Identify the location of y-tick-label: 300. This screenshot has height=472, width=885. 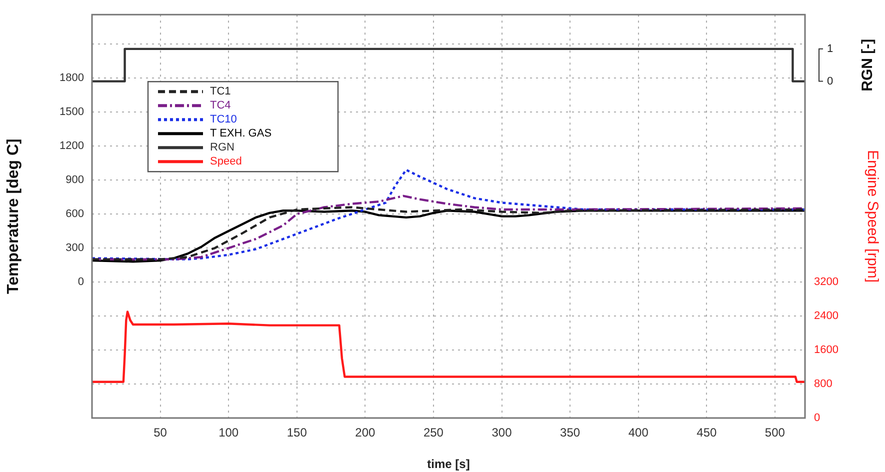
(75, 248).